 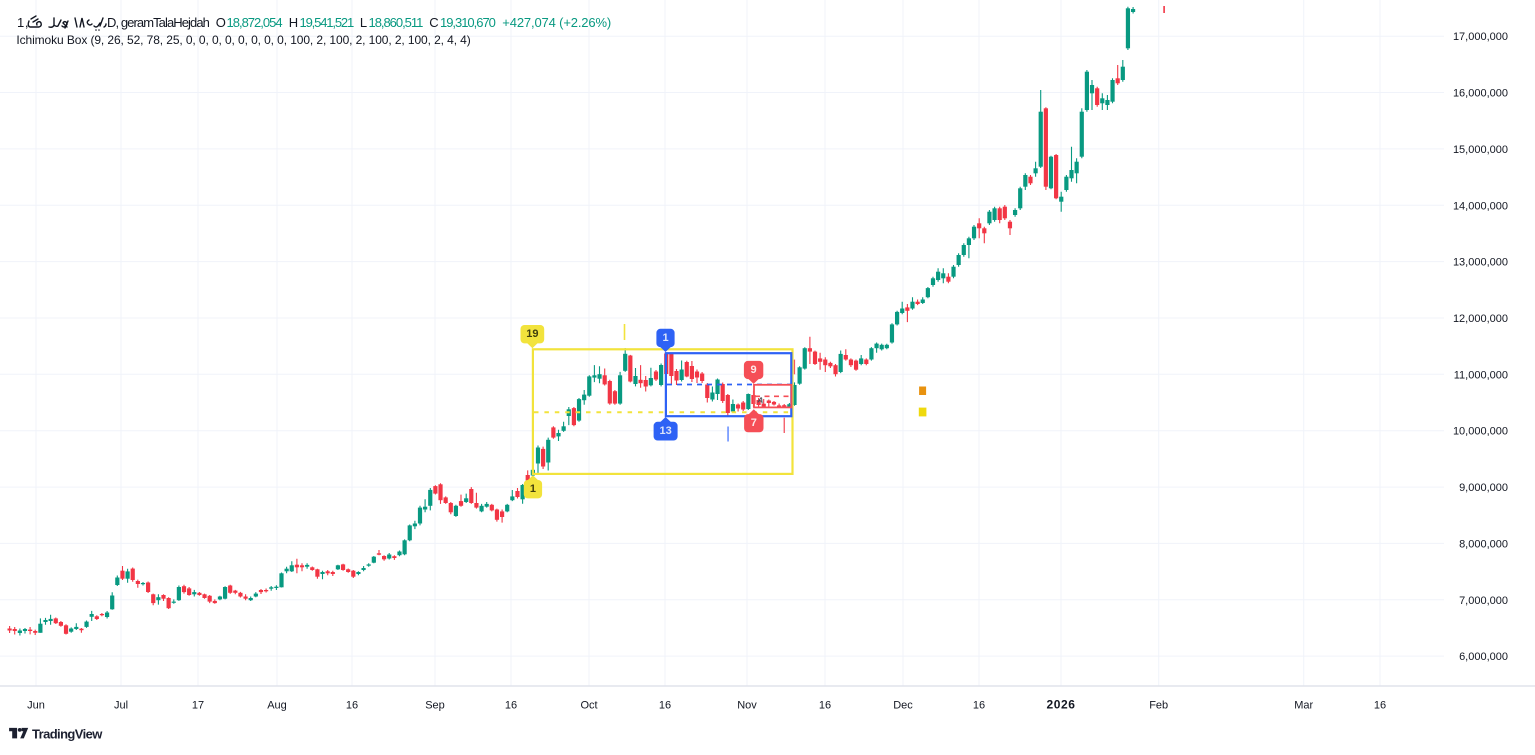 I want to click on svg-text: 11,000,000, so click(x=1481, y=375).